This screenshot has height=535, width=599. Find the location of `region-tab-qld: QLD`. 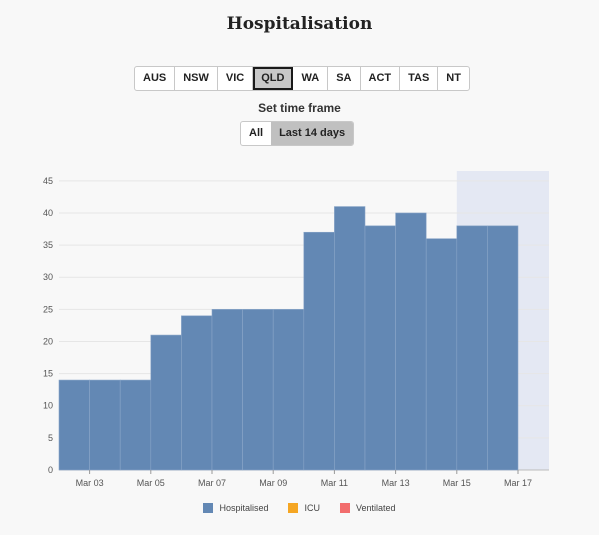

region-tab-qld: QLD is located at coordinates (273, 78).